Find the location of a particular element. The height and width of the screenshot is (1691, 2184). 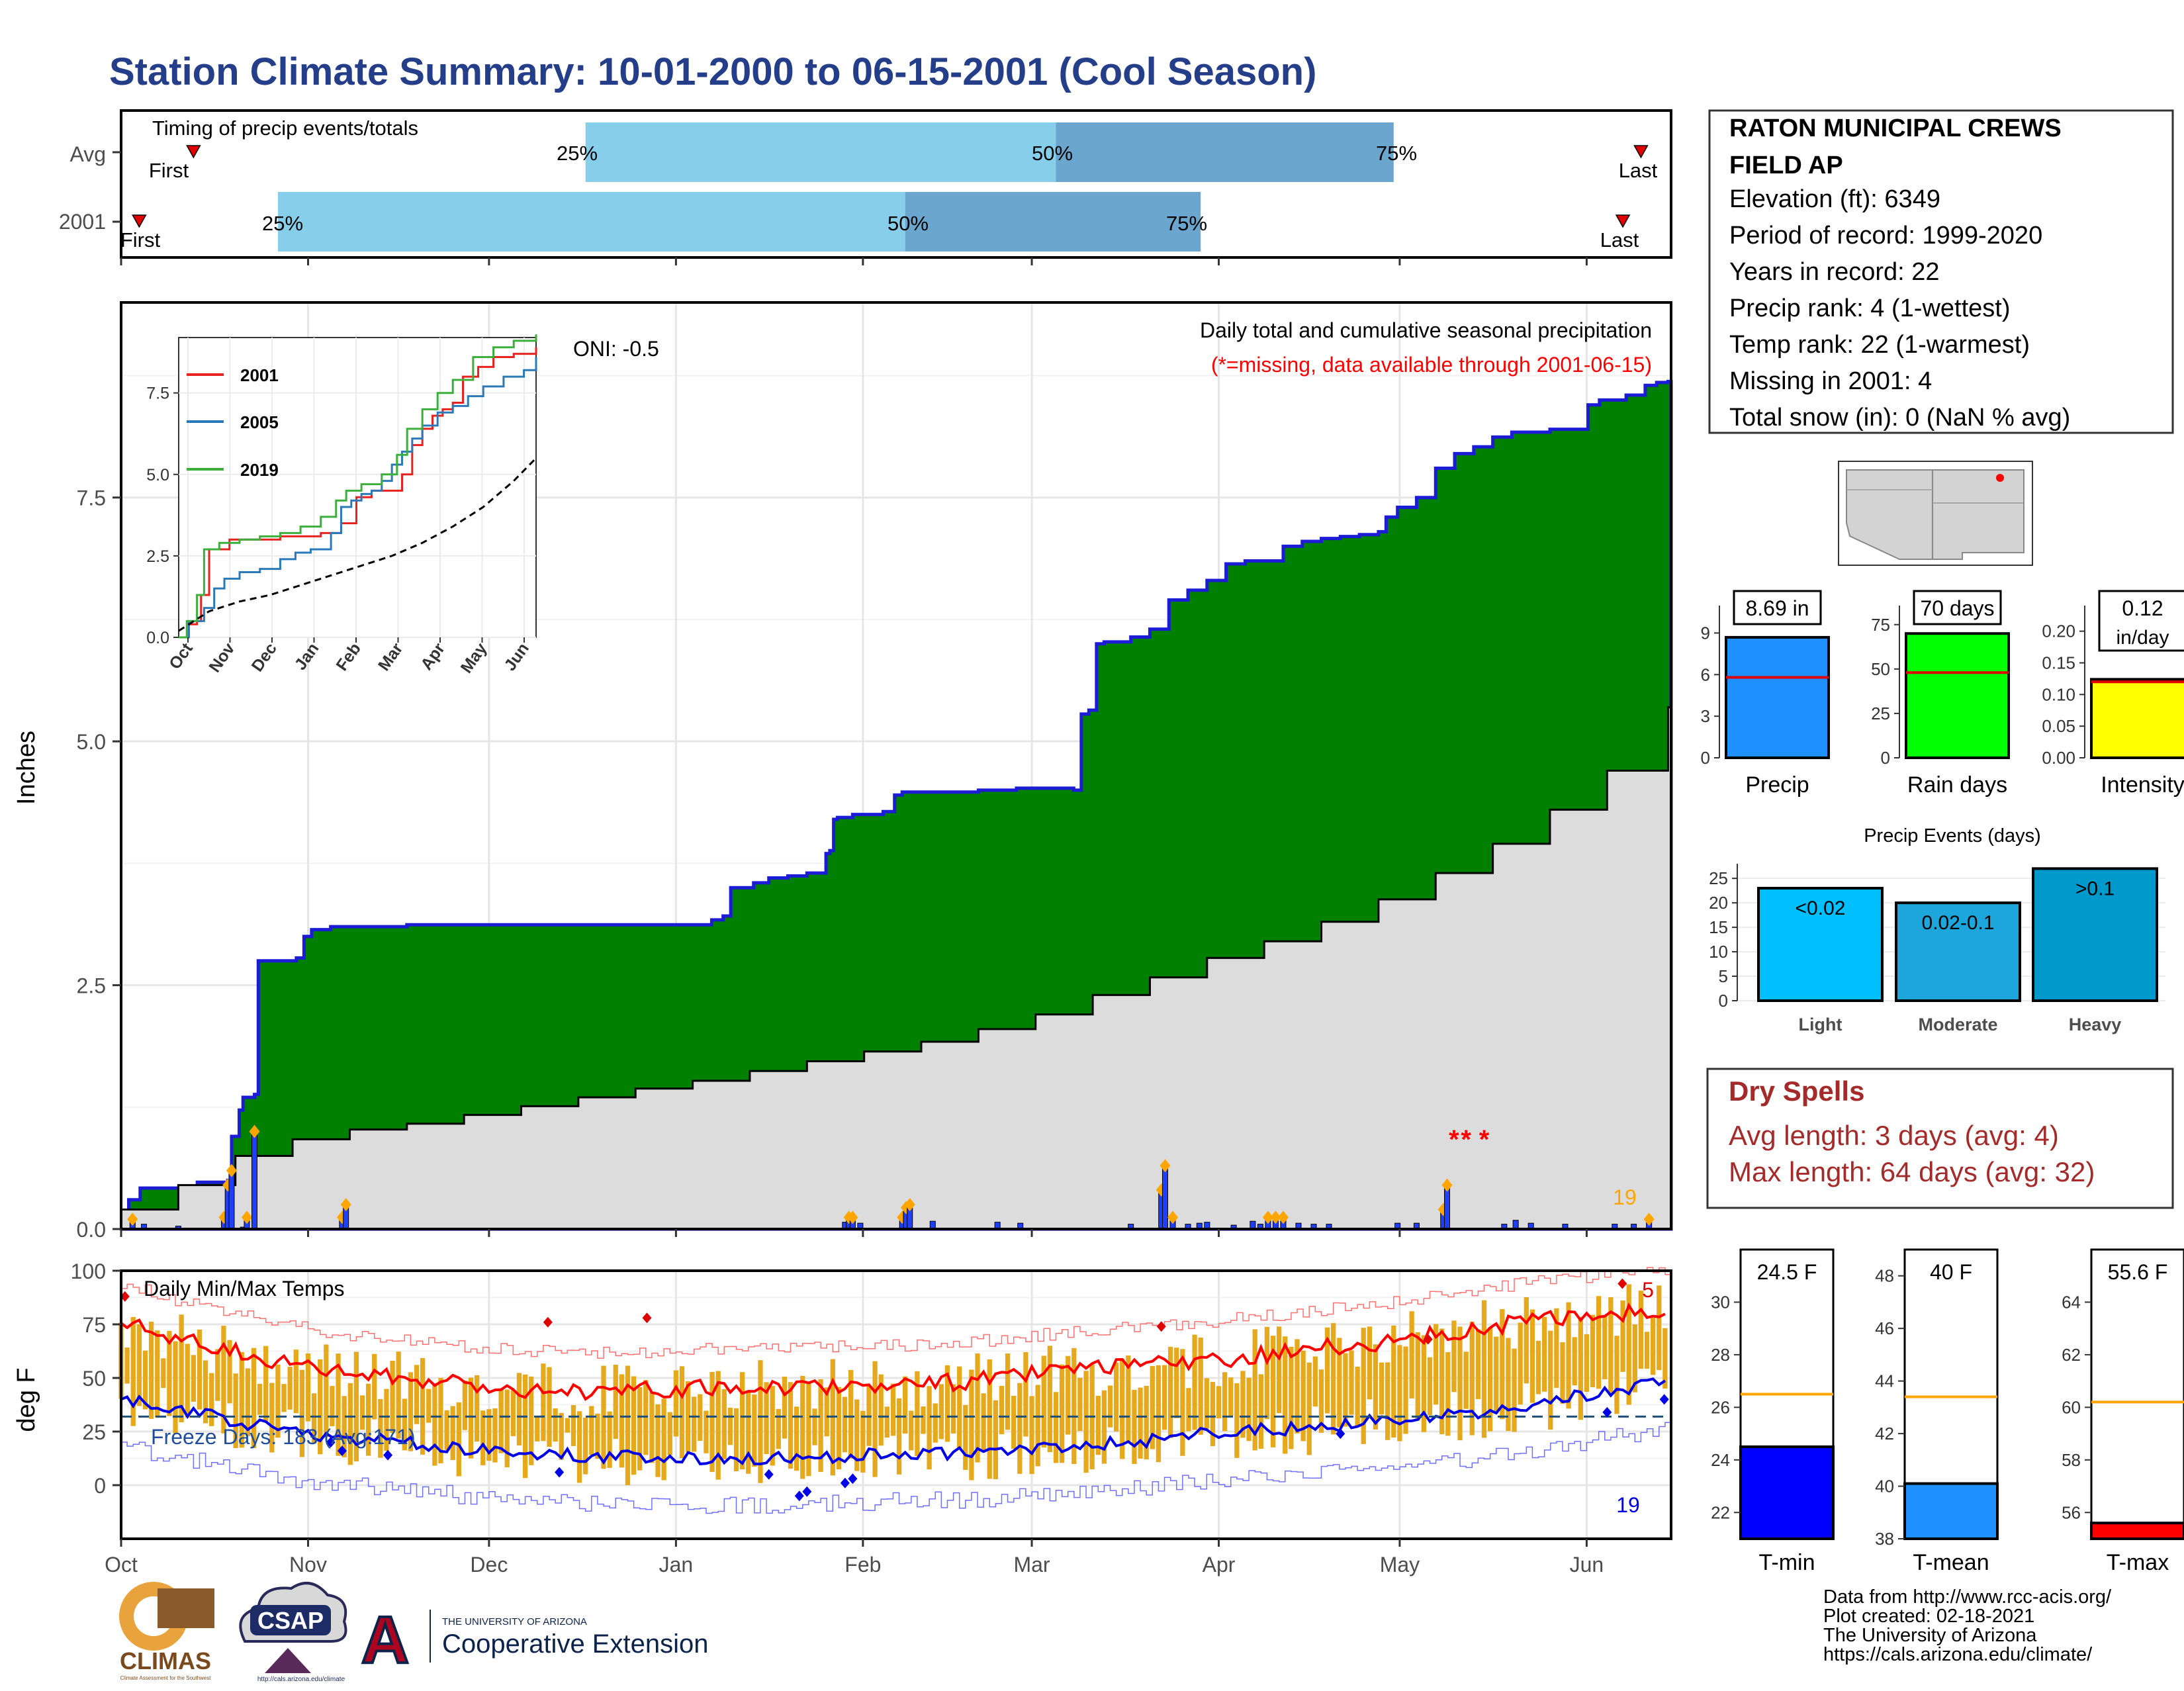

temp-summary-y-tick-label: 28 is located at coordinates (1720, 1355).